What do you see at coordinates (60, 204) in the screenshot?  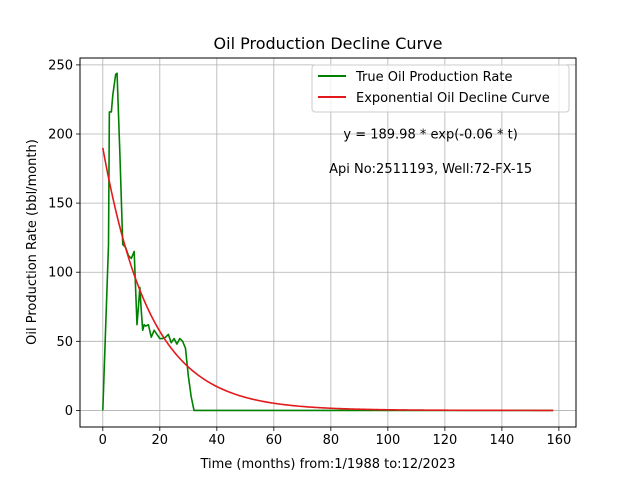 I see `y-tick-label: 150` at bounding box center [60, 204].